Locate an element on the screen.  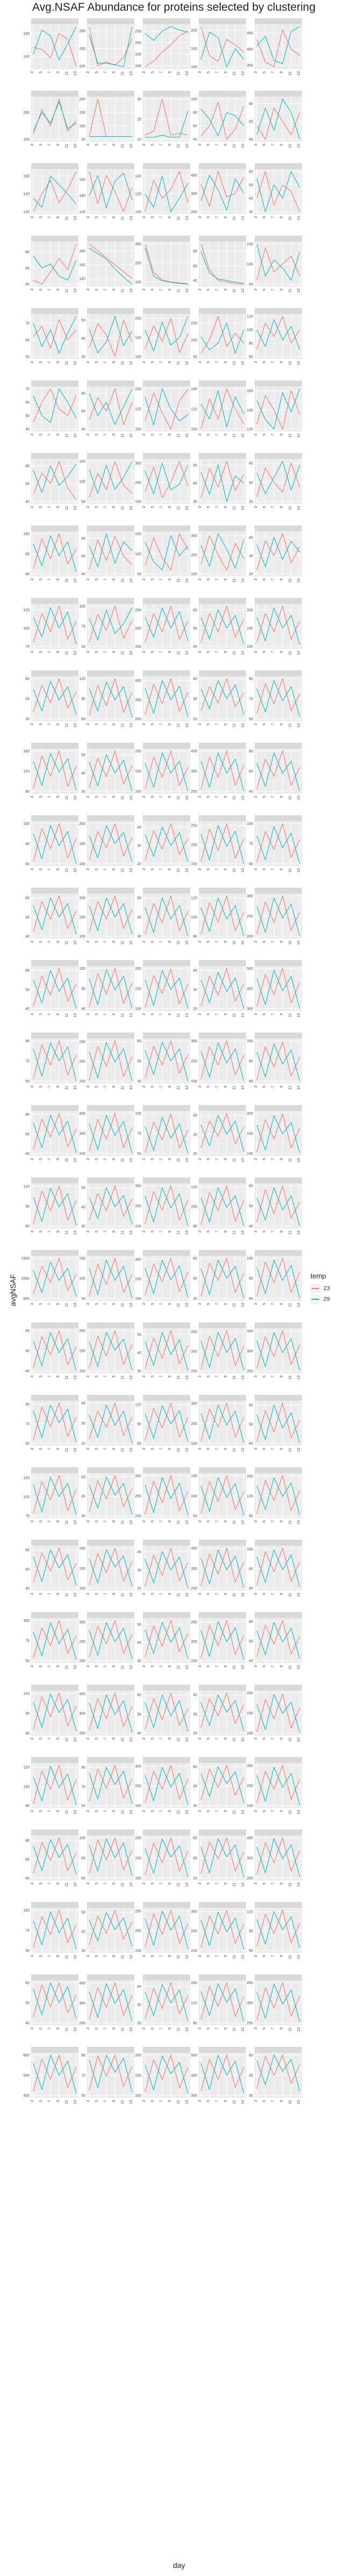
y-tick-label: 1500 is located at coordinates (25, 1259).